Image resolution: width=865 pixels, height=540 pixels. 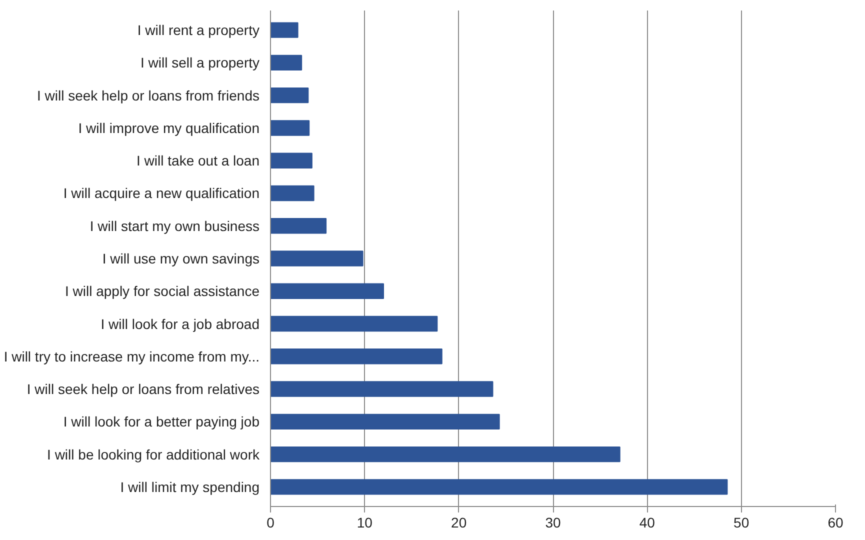 I want to click on y-tick-label: I will acquire a new qualification, so click(x=161, y=193).